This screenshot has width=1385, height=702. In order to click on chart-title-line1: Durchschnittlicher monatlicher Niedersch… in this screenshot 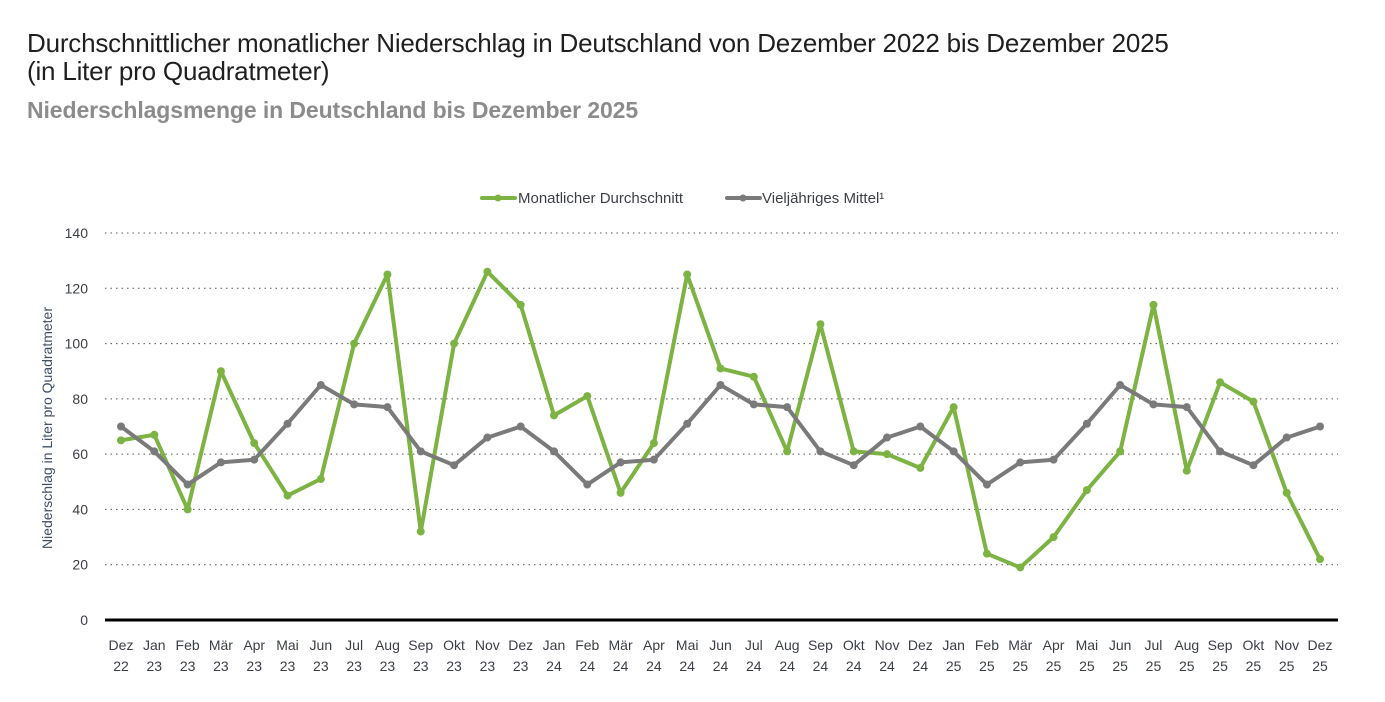, I will do `click(598, 43)`.